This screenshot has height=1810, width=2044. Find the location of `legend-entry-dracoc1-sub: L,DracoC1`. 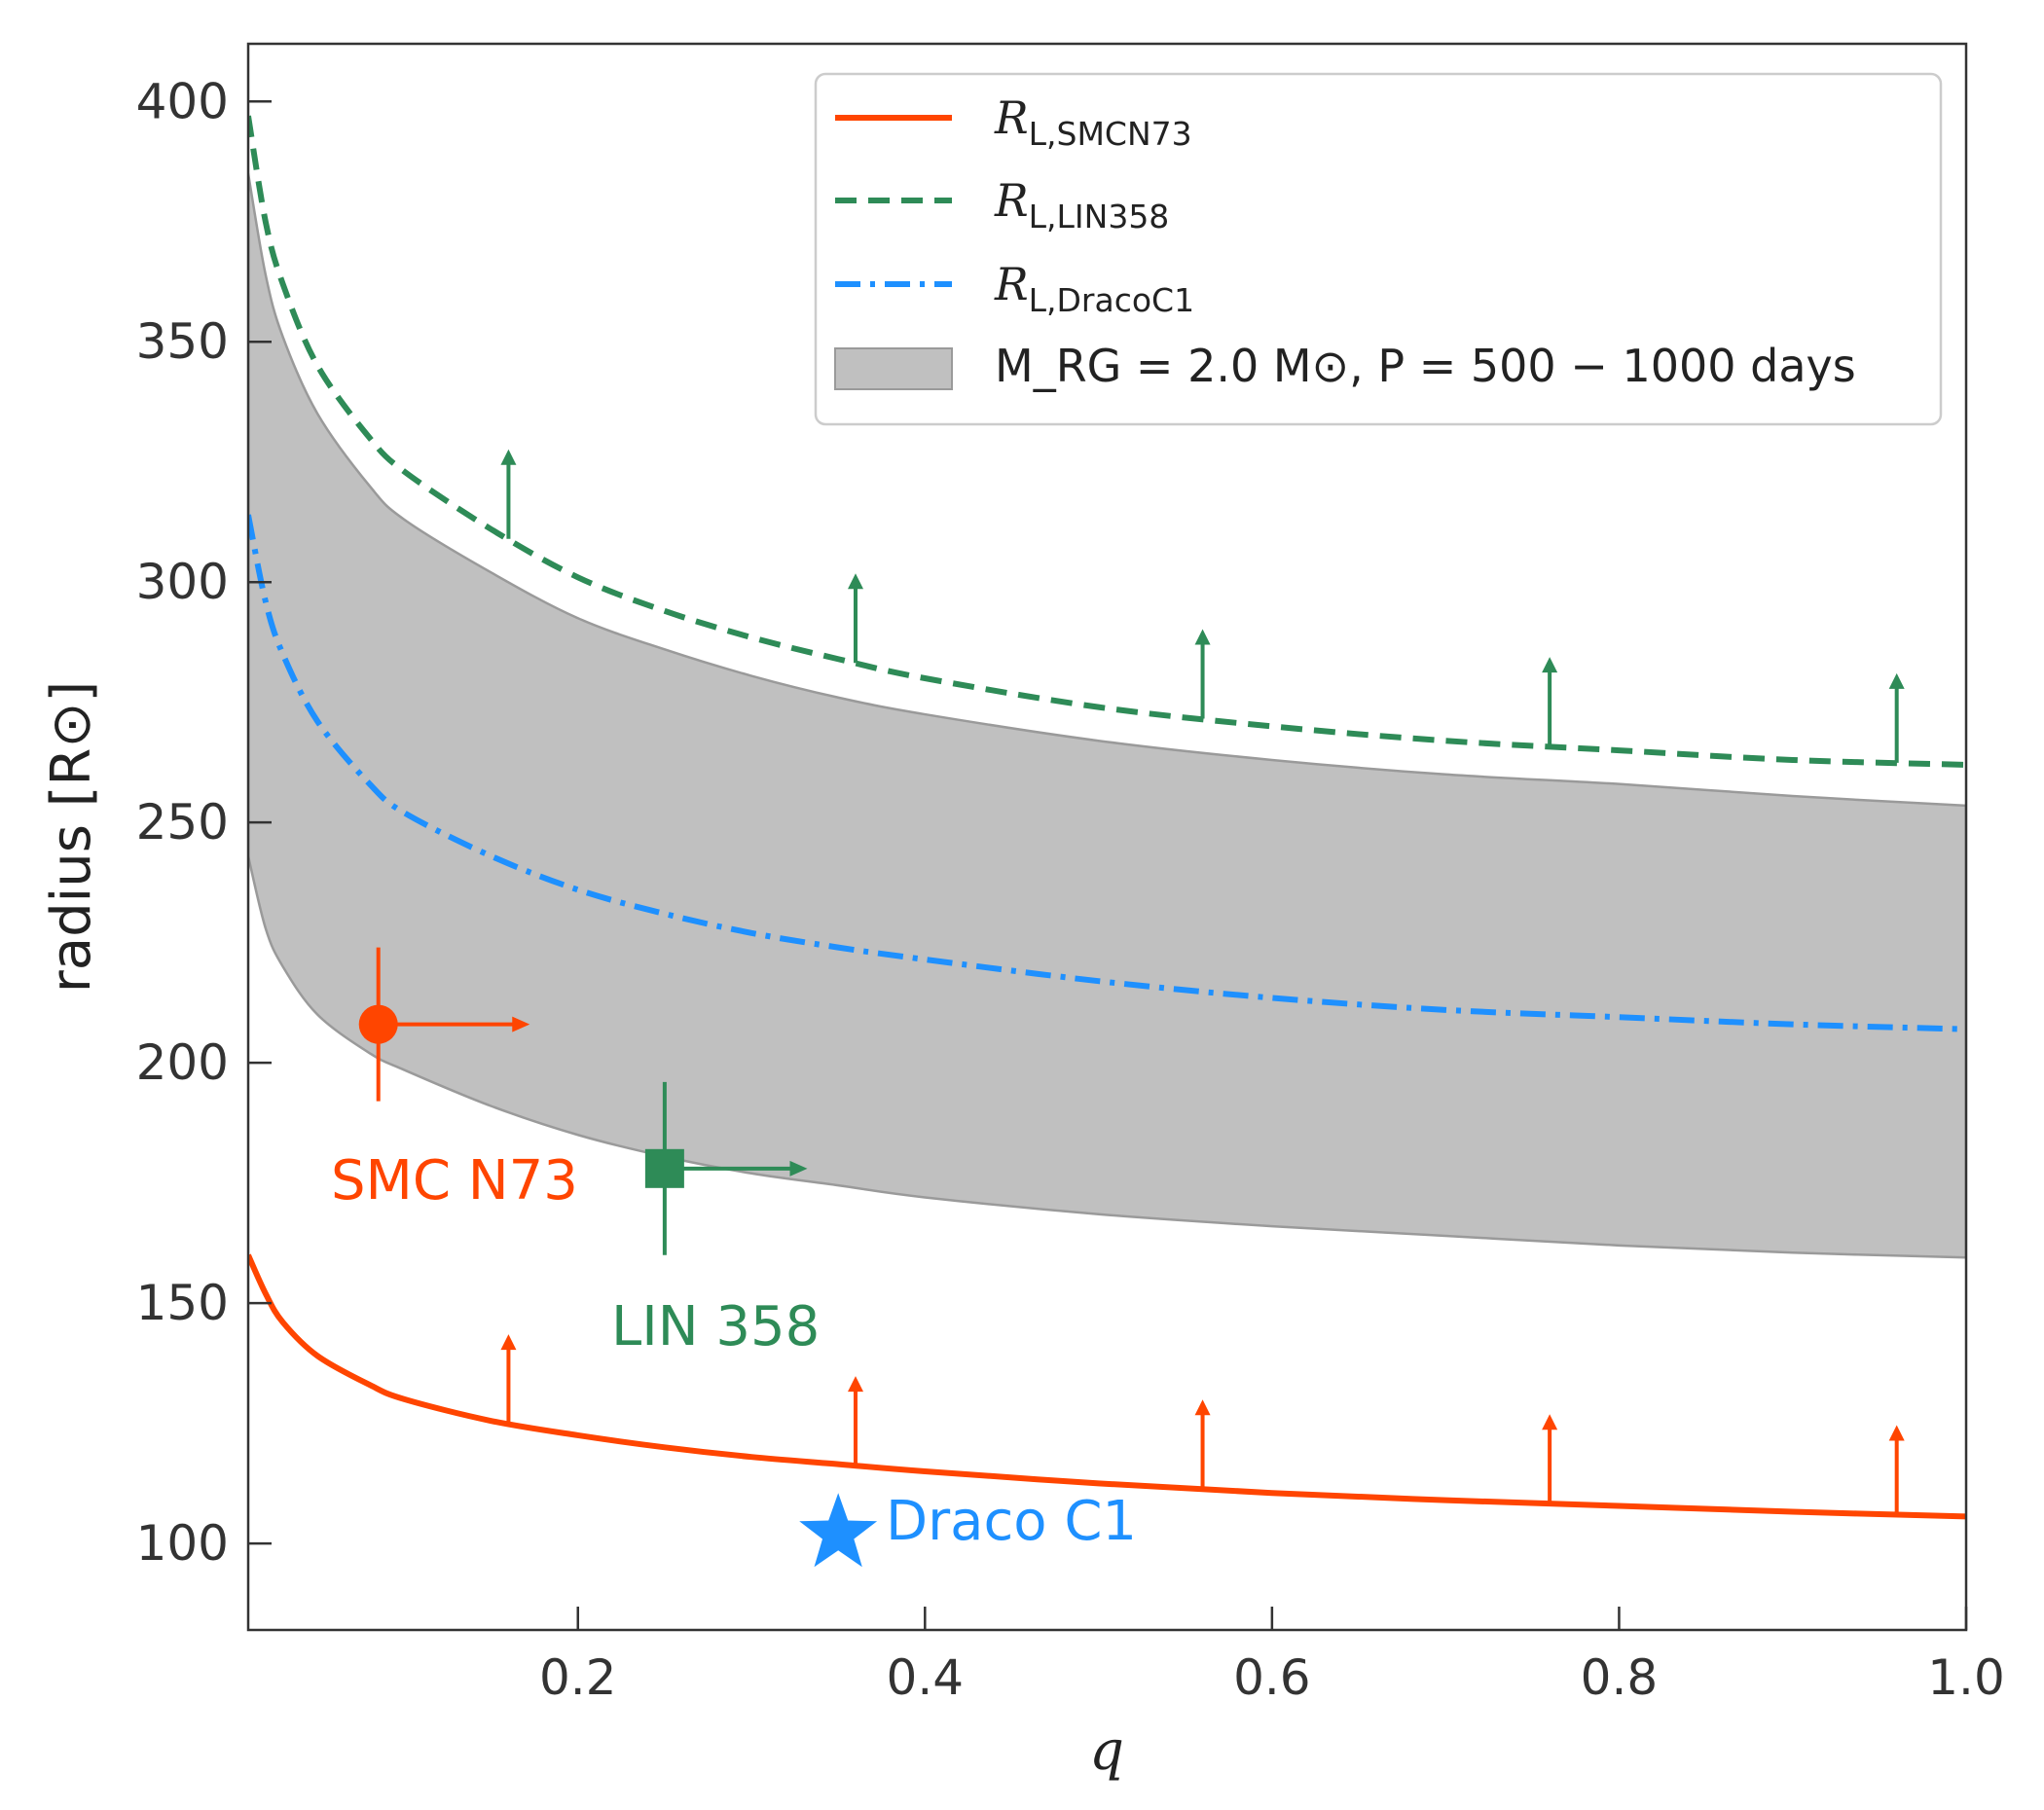

legend-entry-dracoc1-sub: L,DracoC1 is located at coordinates (1111, 300).